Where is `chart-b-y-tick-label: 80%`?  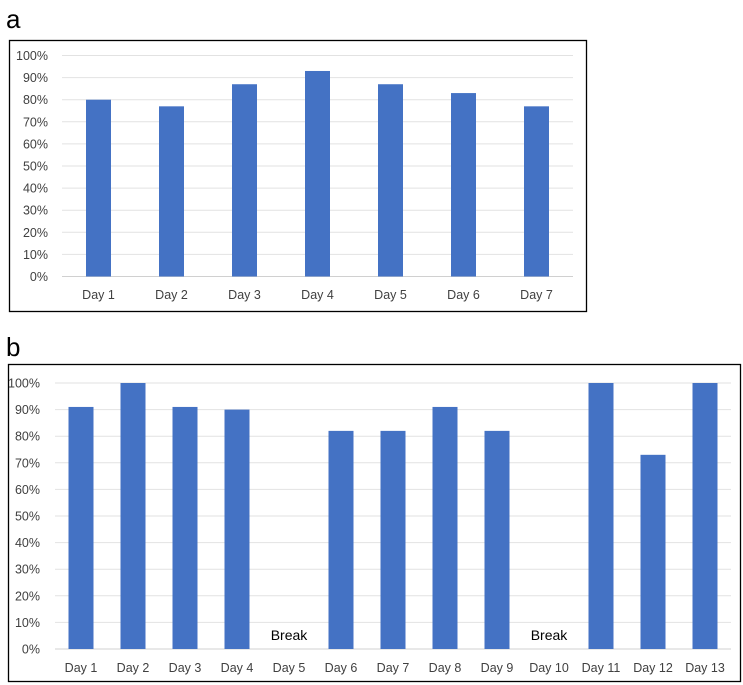 chart-b-y-tick-label: 80% is located at coordinates (27, 437).